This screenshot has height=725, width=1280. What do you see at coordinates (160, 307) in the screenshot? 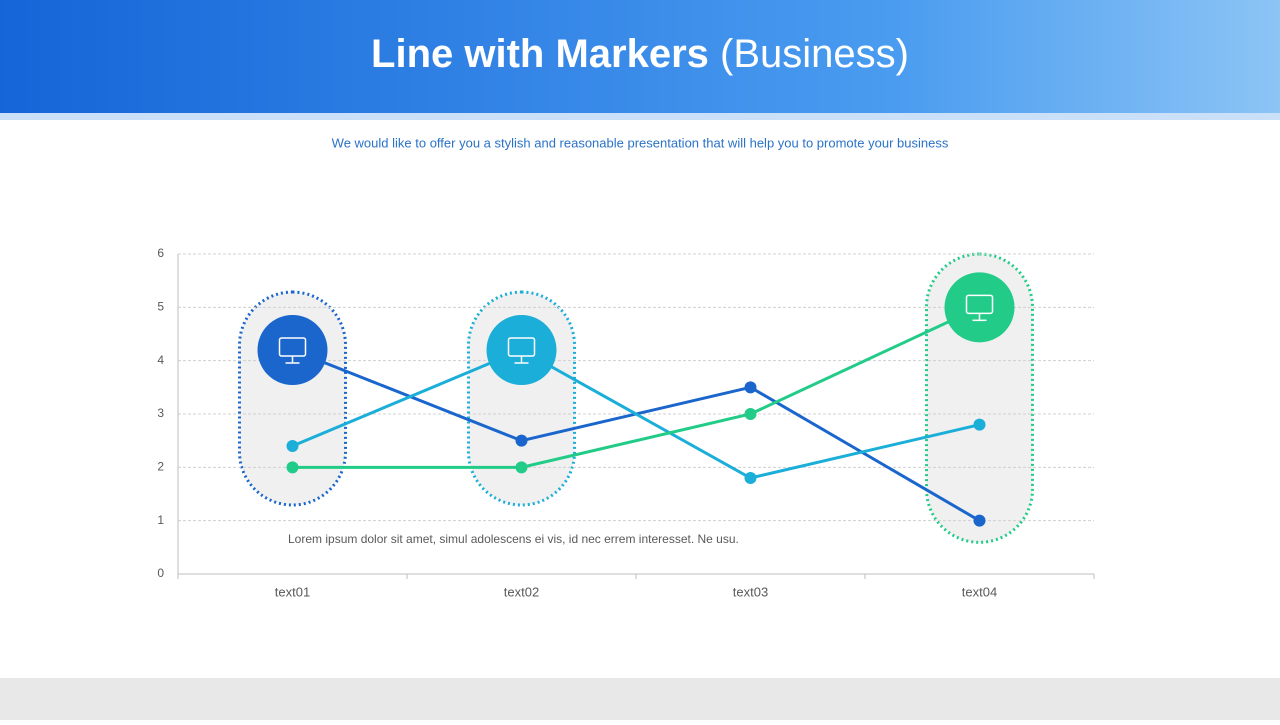
I see `y-tick-label: 5` at bounding box center [160, 307].